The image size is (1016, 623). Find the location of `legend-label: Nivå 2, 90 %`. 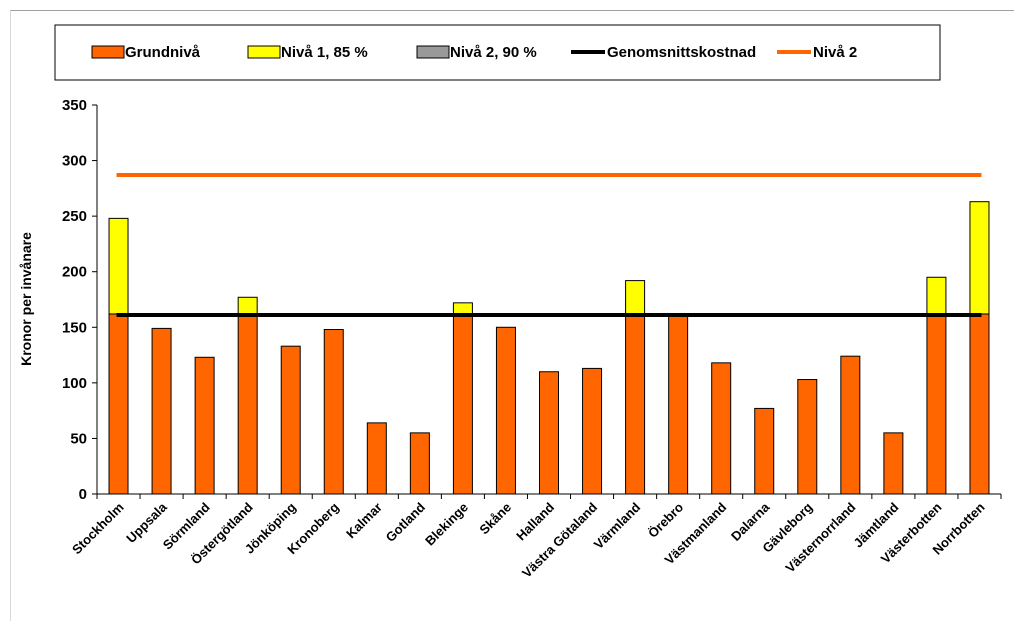

legend-label: Nivå 2, 90 % is located at coordinates (493, 52).